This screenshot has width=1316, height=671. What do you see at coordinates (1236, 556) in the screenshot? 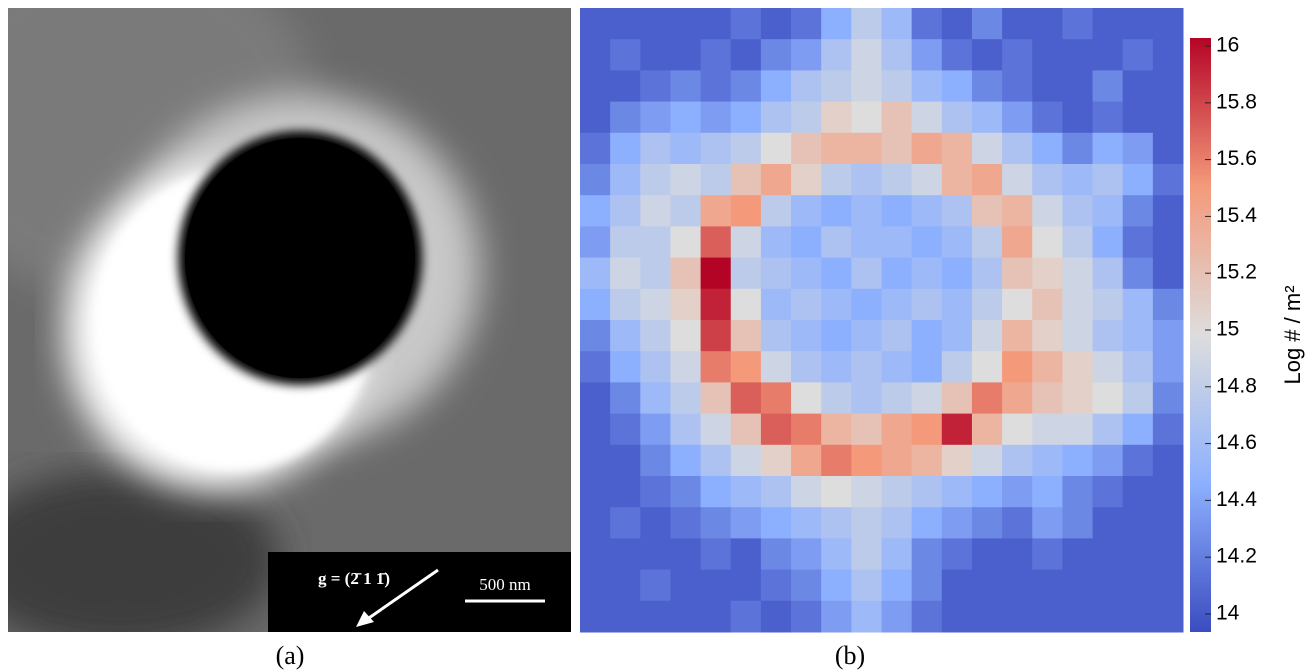
I see `colorbar-tick-label: 14.2` at bounding box center [1236, 556].